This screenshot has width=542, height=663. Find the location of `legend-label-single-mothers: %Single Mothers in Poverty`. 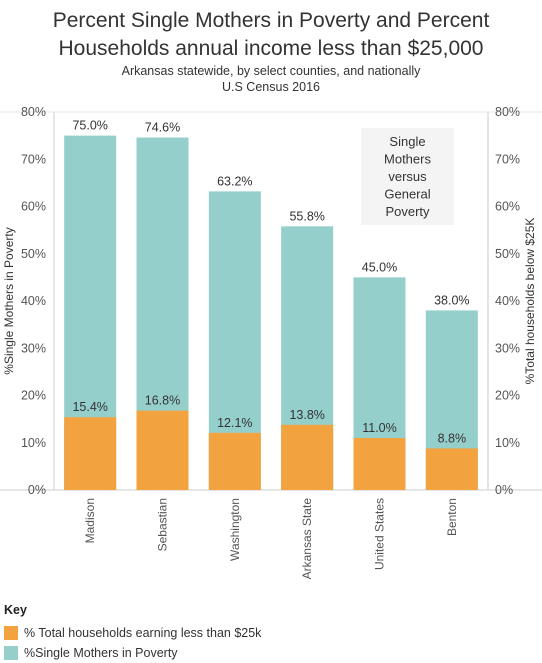

legend-label-single-mothers: %Single Mothers in Poverty is located at coordinates (101, 653).